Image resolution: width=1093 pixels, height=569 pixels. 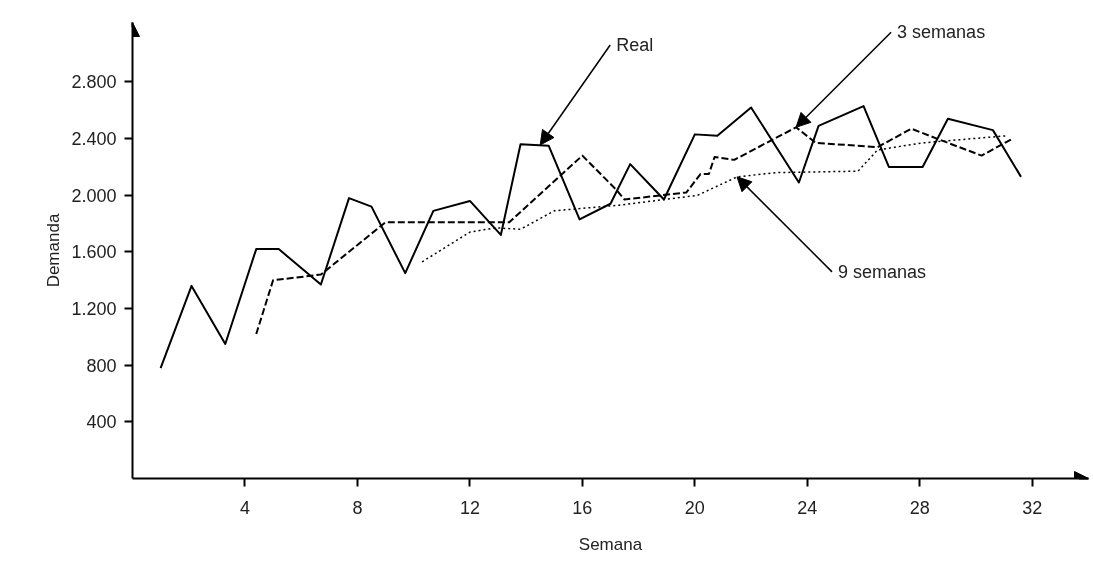 What do you see at coordinates (882, 271) in the screenshot?
I see `annotation: 9 semanas` at bounding box center [882, 271].